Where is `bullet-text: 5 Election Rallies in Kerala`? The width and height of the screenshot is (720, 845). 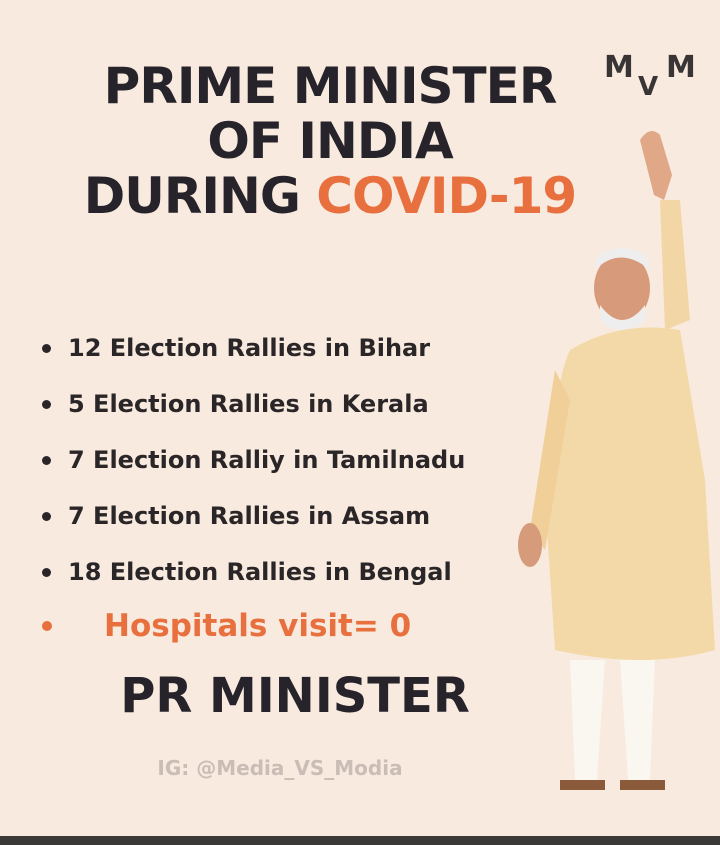
bullet-text: 5 Election Rallies in Kerala is located at coordinates (248, 404).